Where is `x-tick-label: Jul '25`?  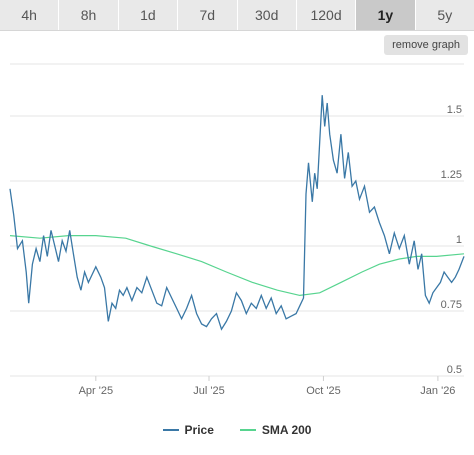
x-tick-label: Jul '25 is located at coordinates (208, 391).